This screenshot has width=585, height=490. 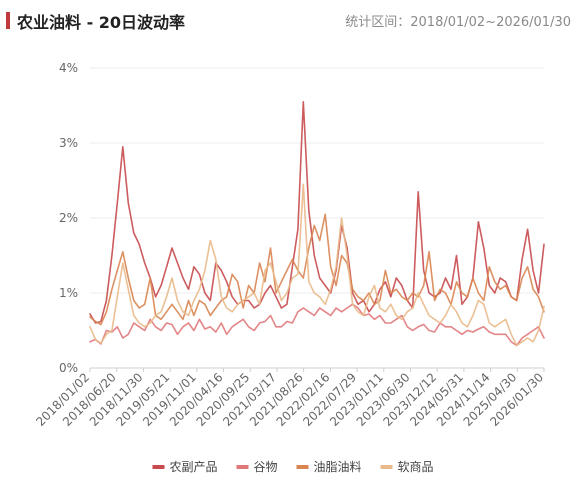 I want to click on y-axis: 0% 1% 2% 3% 4%, so click(x=68, y=218).